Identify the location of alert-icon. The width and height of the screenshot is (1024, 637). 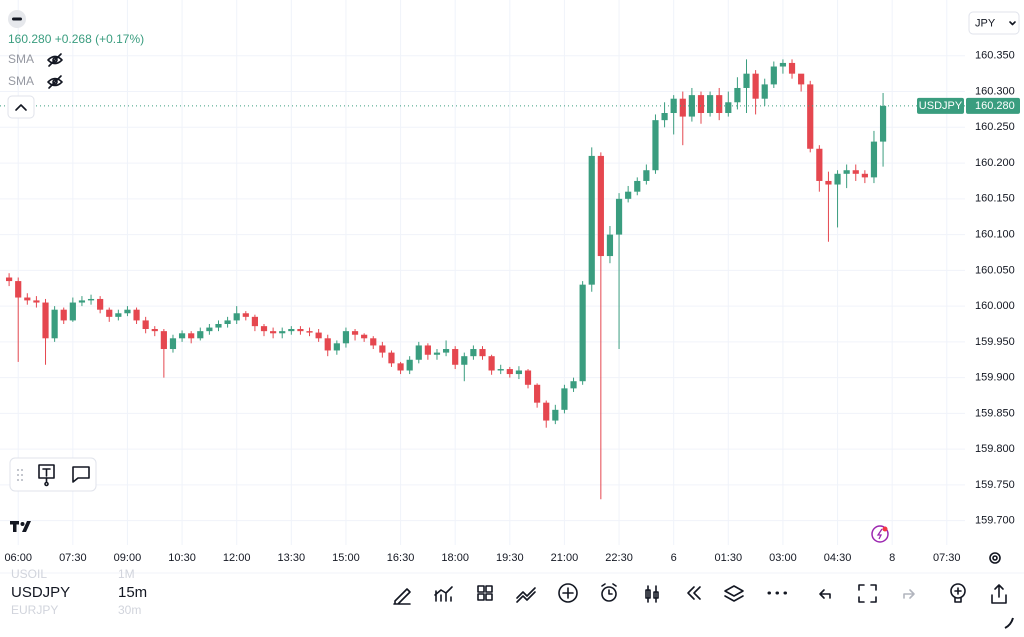
(880, 534).